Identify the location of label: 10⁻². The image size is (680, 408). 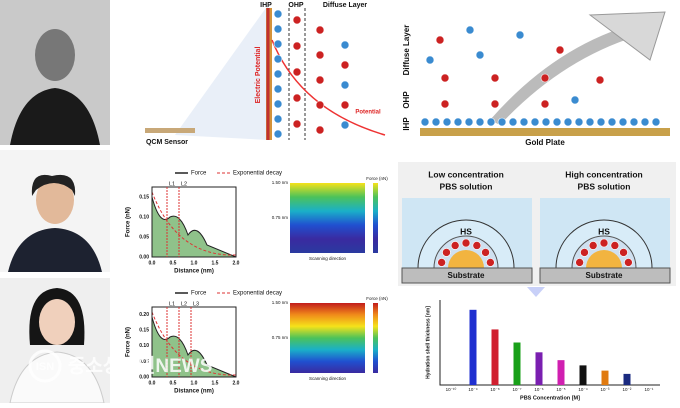
(627, 389).